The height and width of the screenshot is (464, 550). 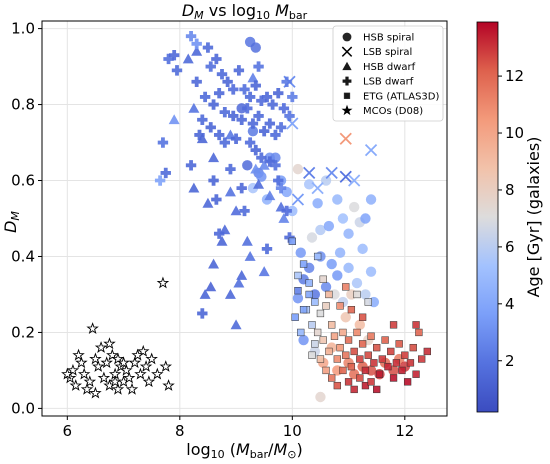 I want to click on series-etg-atlas3d, so click(x=359, y=315).